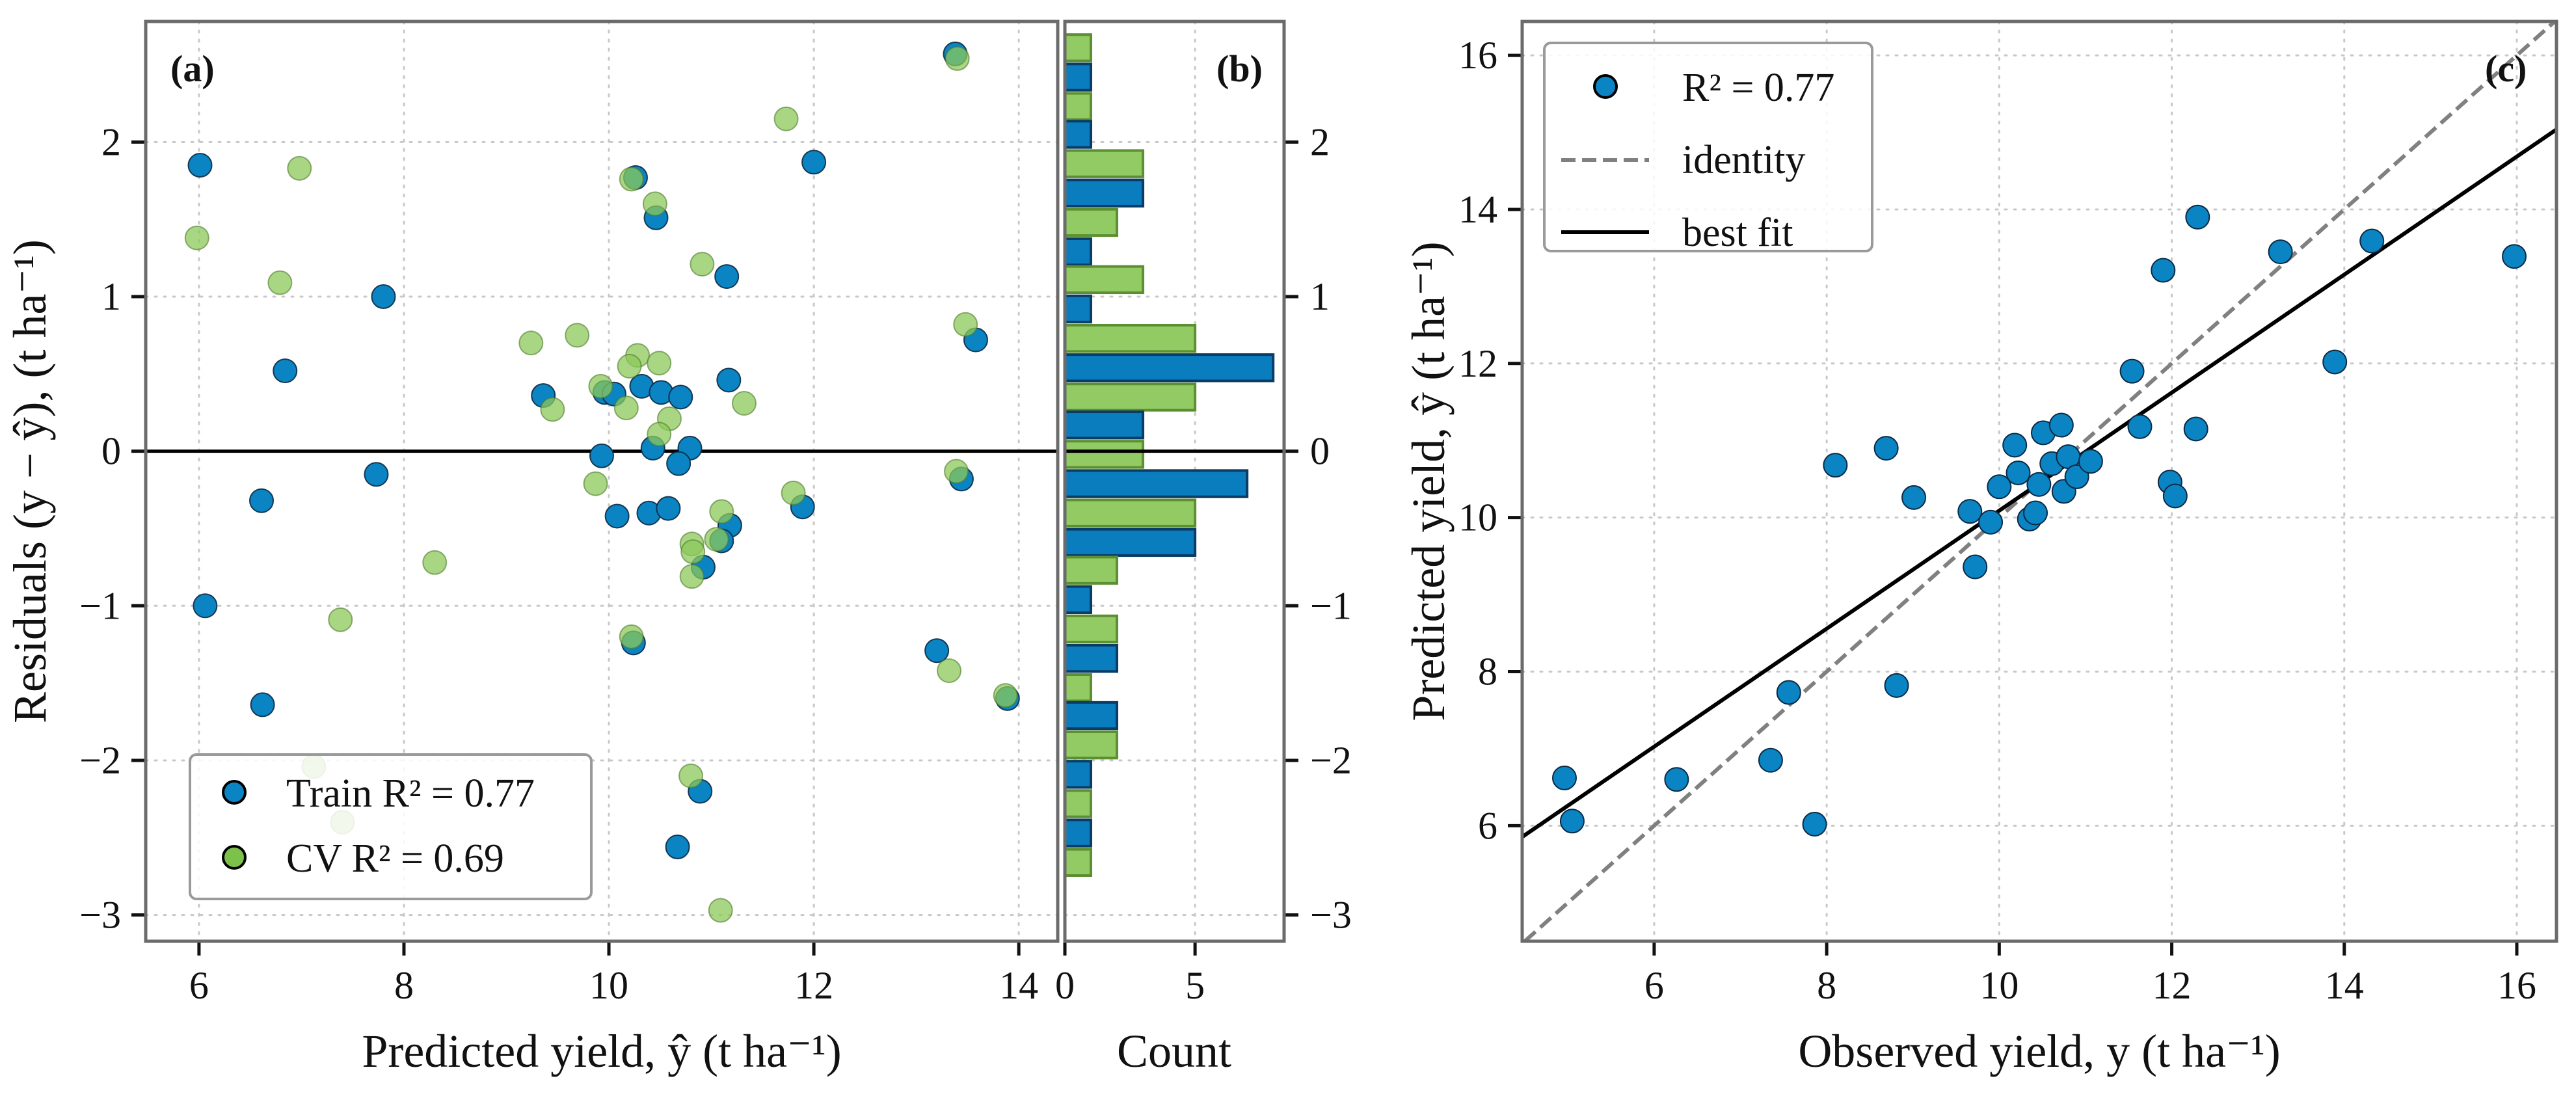  What do you see at coordinates (1195, 985) in the screenshot?
I see `x-tick-label: 5` at bounding box center [1195, 985].